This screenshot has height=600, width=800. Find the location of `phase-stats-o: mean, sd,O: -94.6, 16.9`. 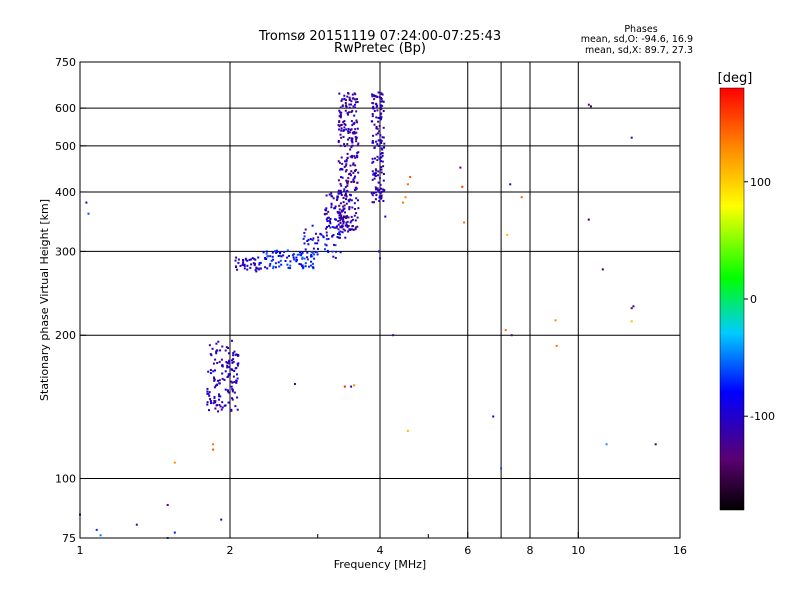

phase-stats-o: mean, sd,O: -94.6, 16.9 is located at coordinates (637, 39).